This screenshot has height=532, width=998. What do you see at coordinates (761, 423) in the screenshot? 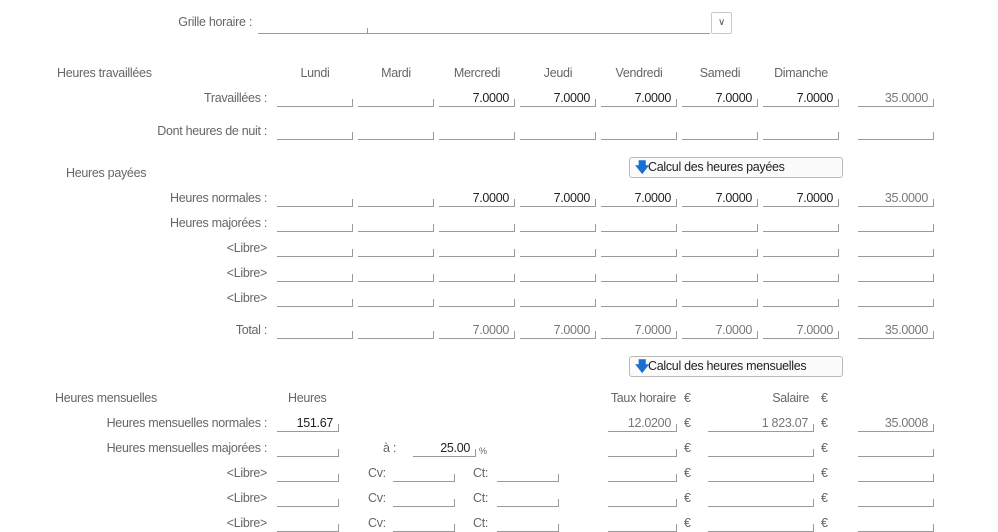
I see `salaire-field: 1 823.07` at bounding box center [761, 423].